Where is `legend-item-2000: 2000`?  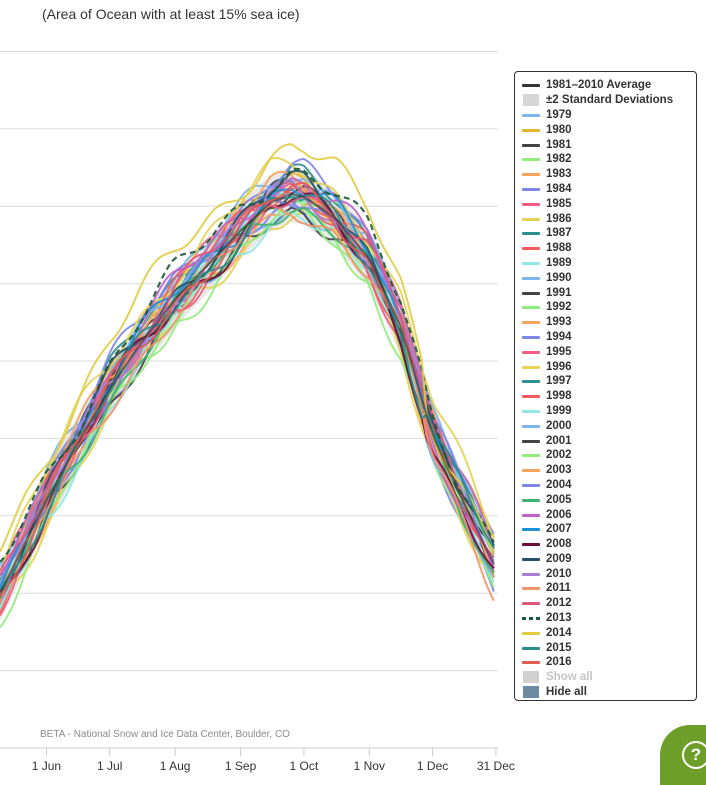 legend-item-2000: 2000 is located at coordinates (609, 425).